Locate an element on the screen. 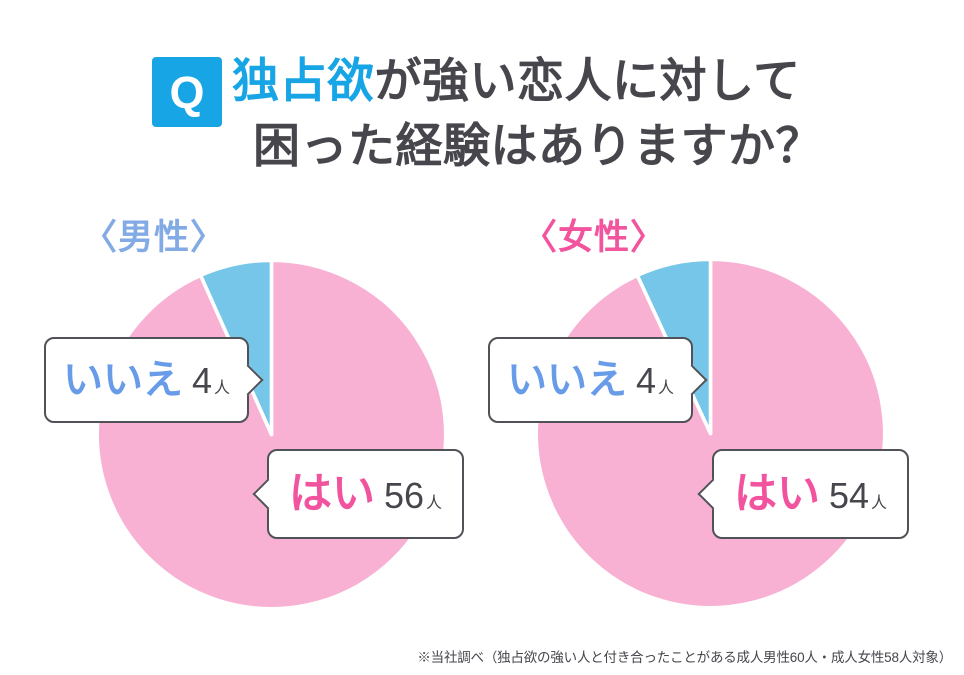 This screenshot has height=675, width=964. page-title-line2: 困った経験はありますか？ is located at coordinates (538, 145).